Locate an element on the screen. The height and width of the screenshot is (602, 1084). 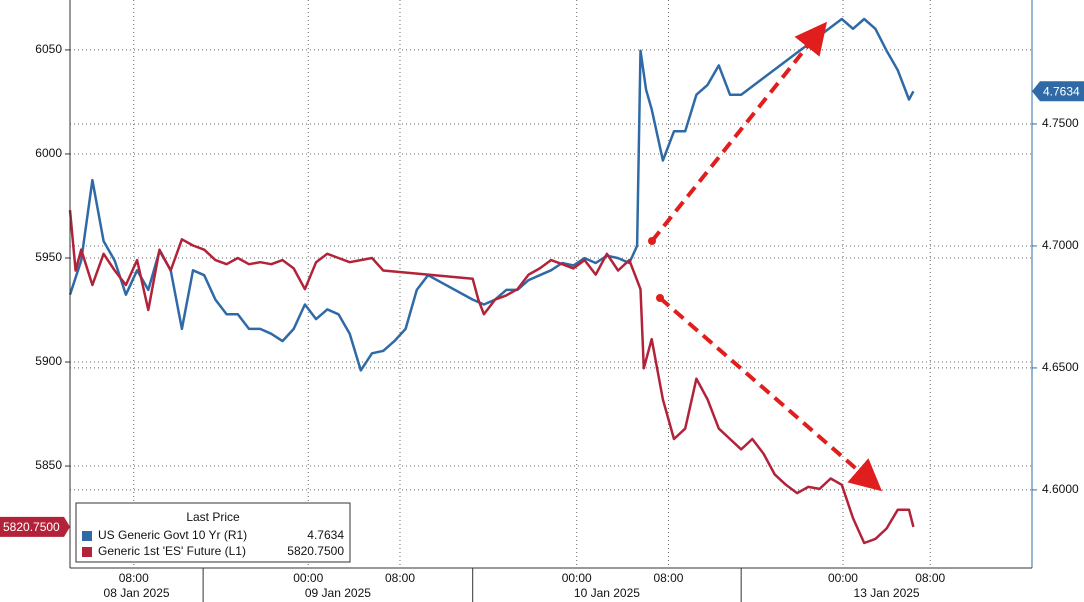
x-date-label: 08 Jan 2025 is located at coordinates (137, 593).